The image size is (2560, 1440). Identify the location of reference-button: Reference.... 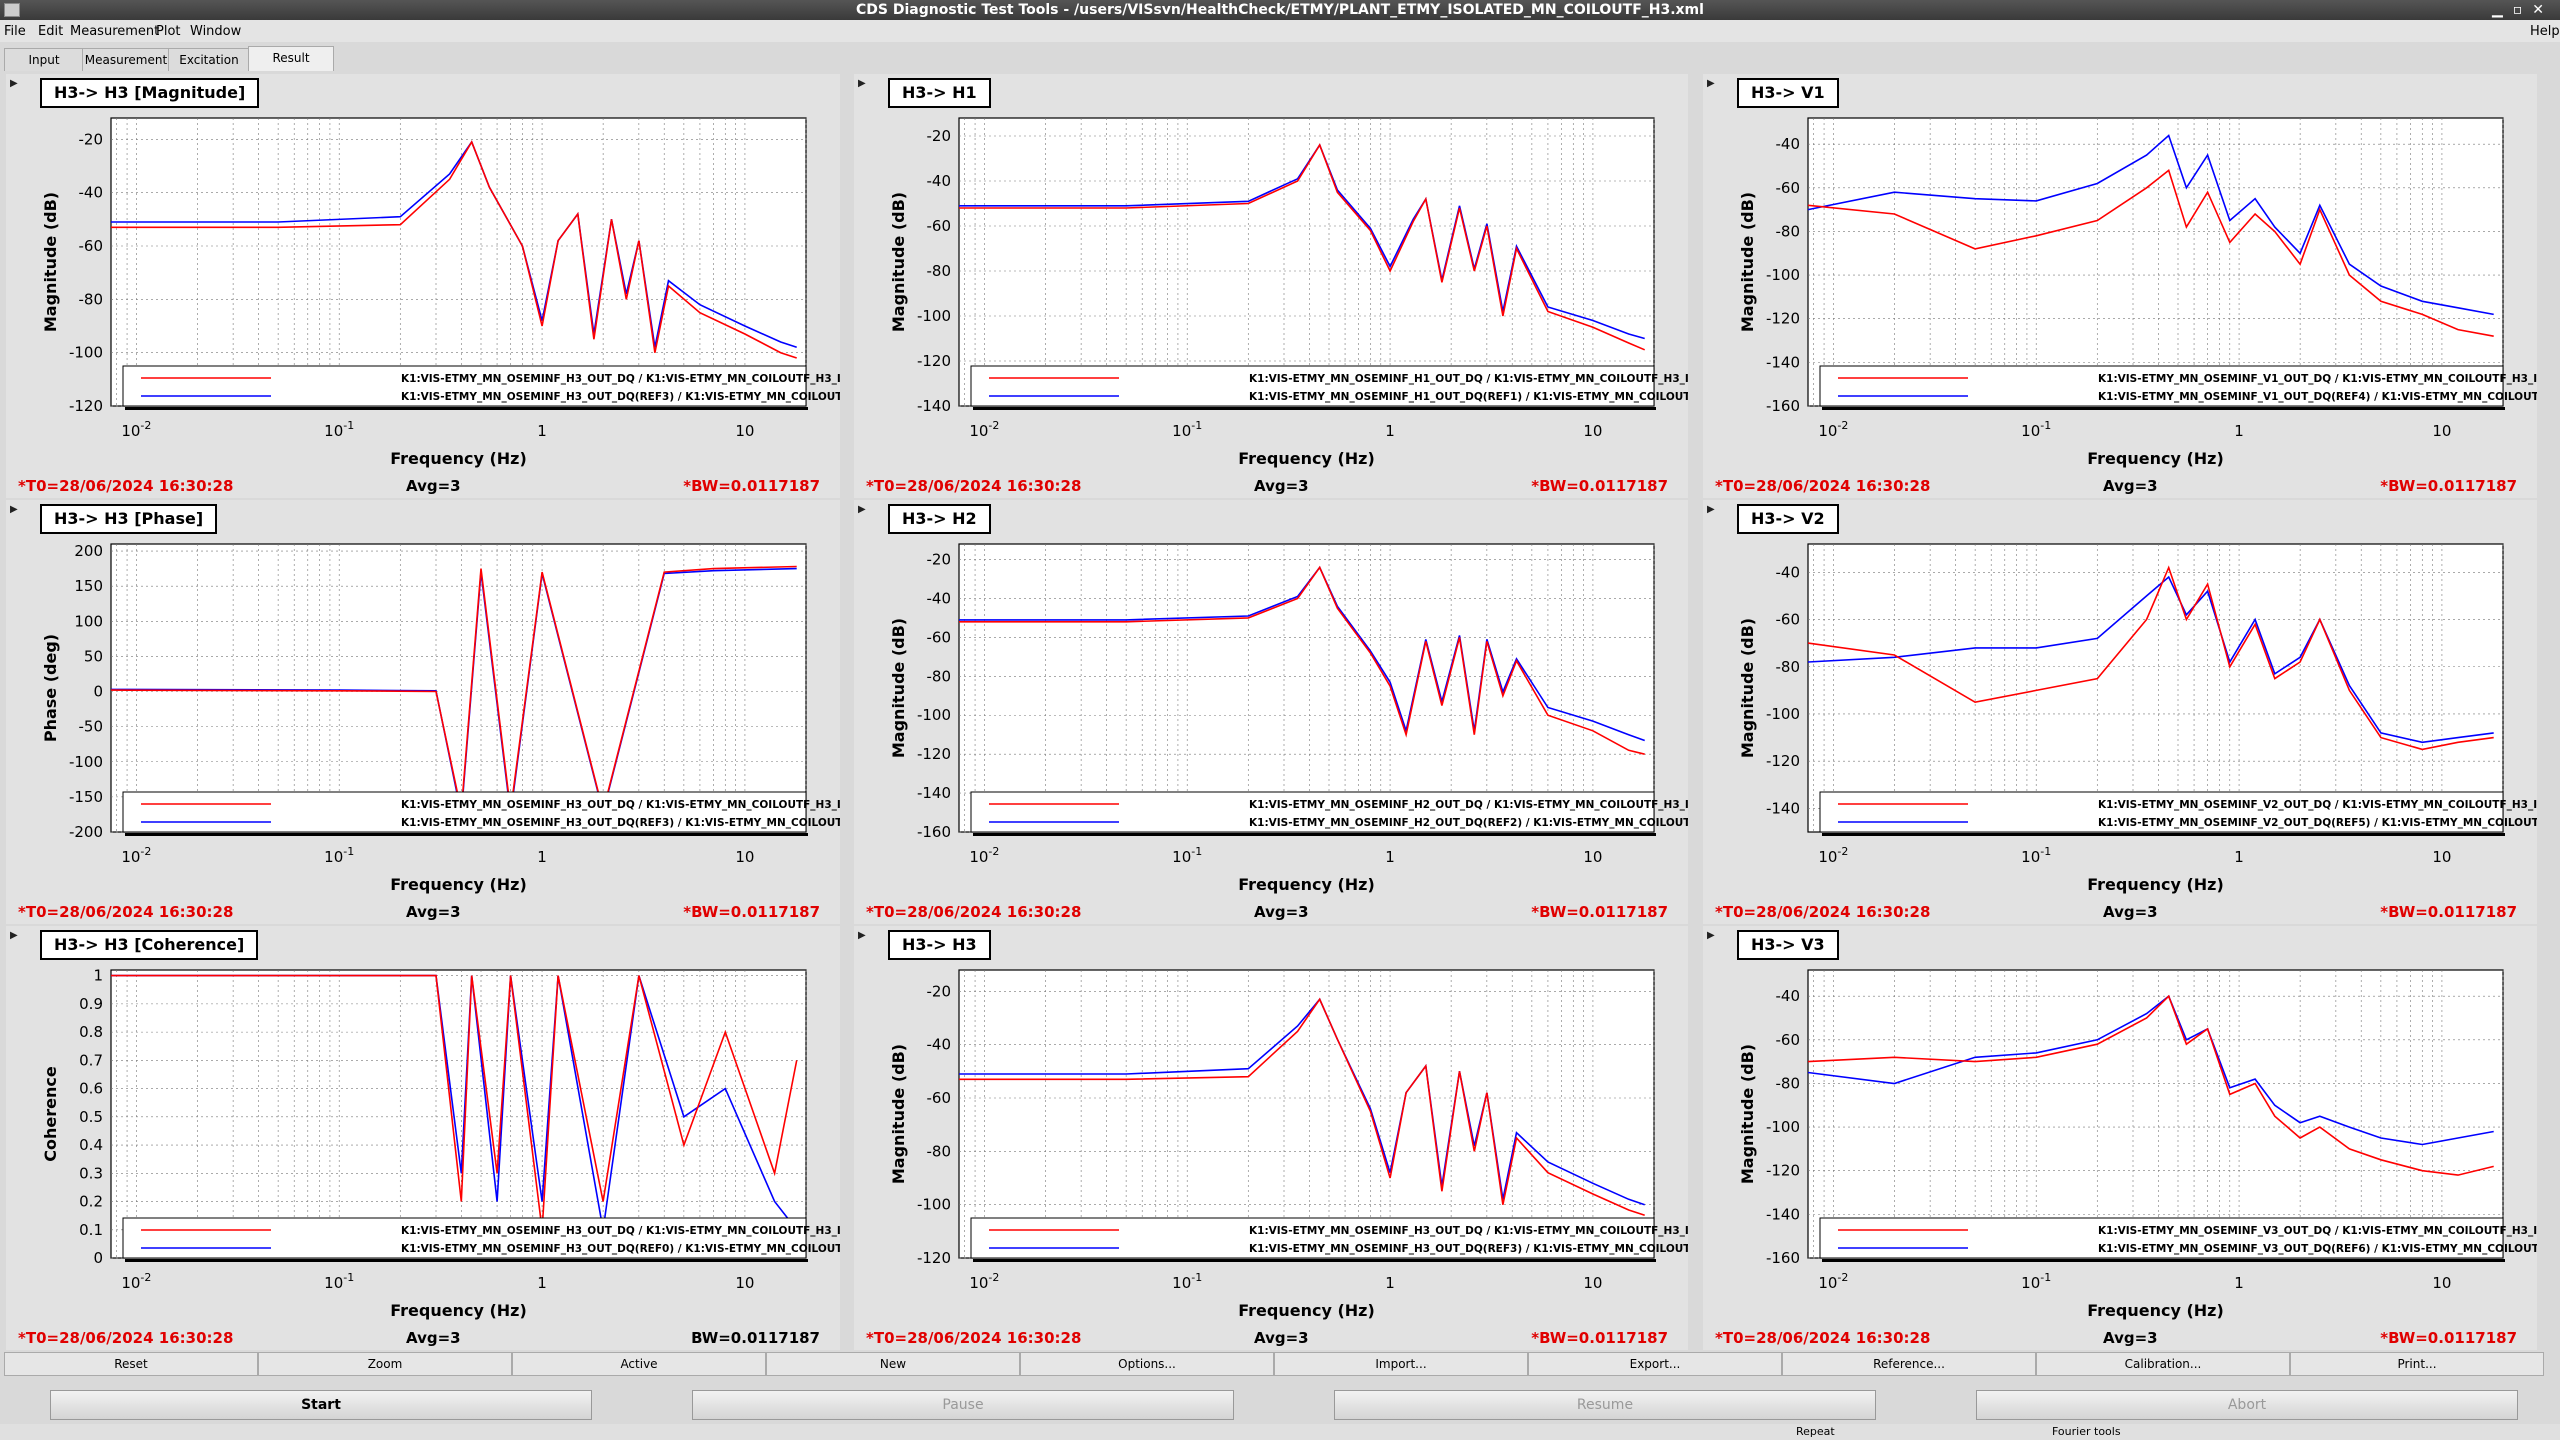
(1909, 1364).